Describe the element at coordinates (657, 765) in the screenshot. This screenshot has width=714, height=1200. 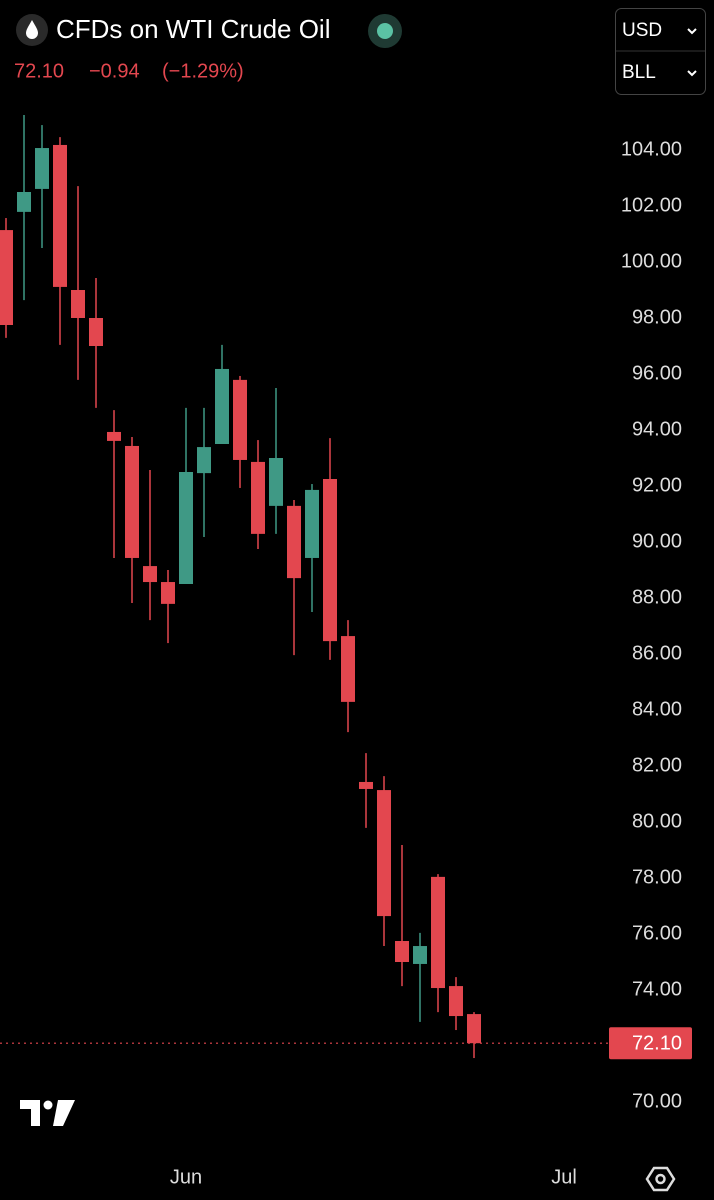
I see `y-tick-label: 82.00` at that location.